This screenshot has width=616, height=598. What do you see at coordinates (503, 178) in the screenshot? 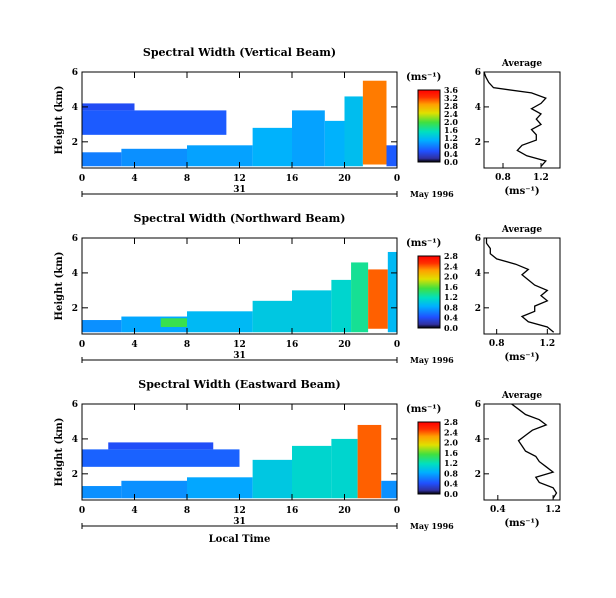
I see `average-x-tick-label: 0.8` at bounding box center [503, 178].